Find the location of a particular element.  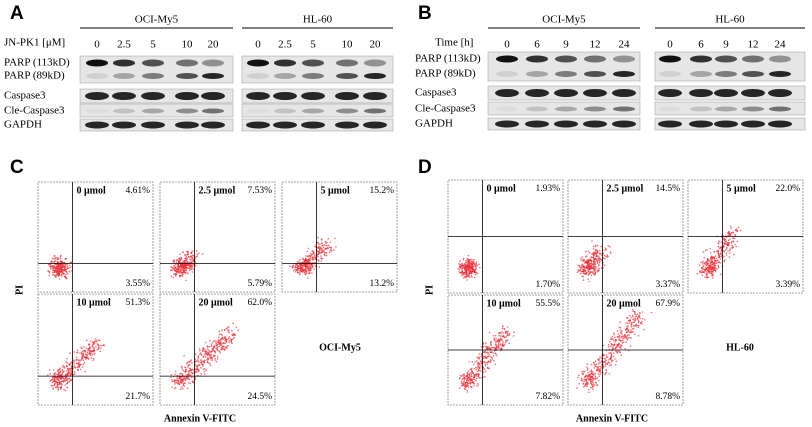

upper-right-pct: 15.2% is located at coordinates (381, 191).